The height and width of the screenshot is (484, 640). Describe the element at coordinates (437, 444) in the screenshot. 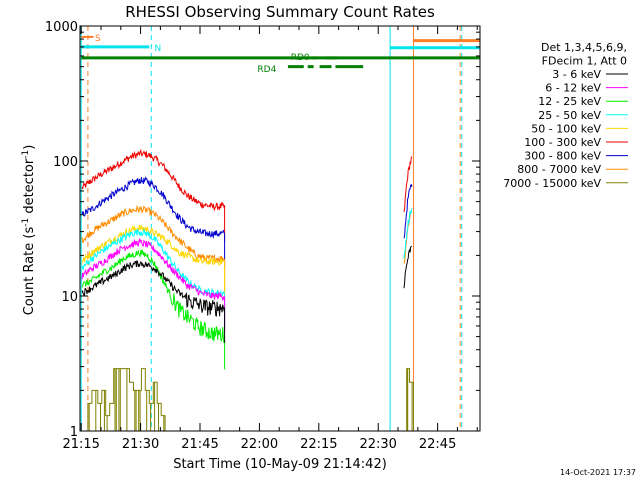

I see `x-tick-label-6: 22:45` at that location.